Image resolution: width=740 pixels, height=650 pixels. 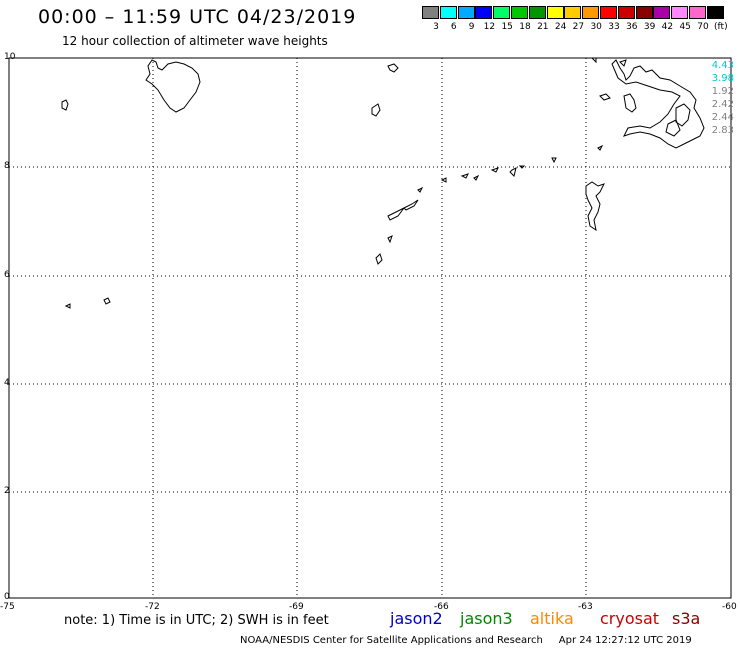 I want to click on colorbar-label: 21, so click(x=543, y=27).